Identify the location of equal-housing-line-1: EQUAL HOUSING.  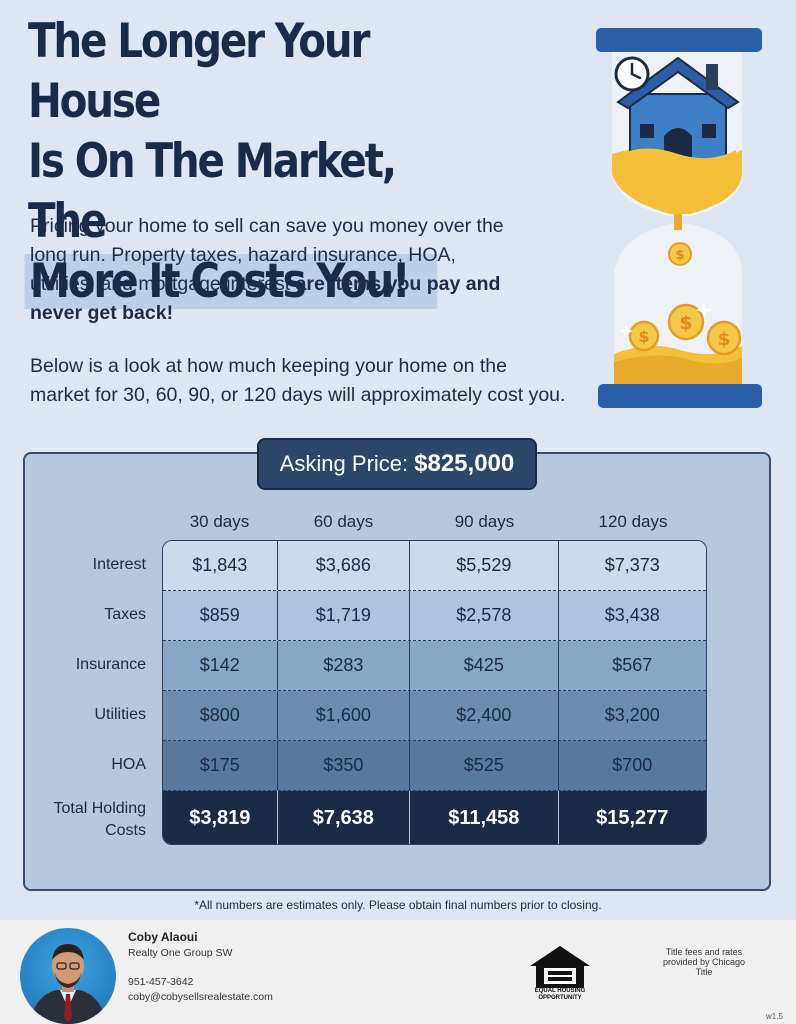
(560, 991).